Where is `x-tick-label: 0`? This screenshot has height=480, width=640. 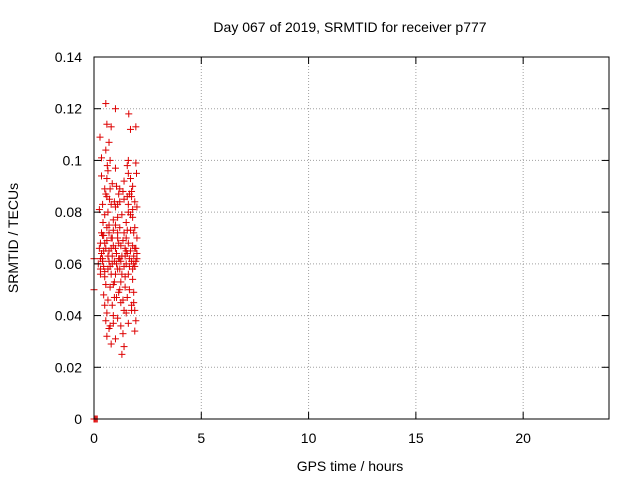
x-tick-label: 0 is located at coordinates (94, 438).